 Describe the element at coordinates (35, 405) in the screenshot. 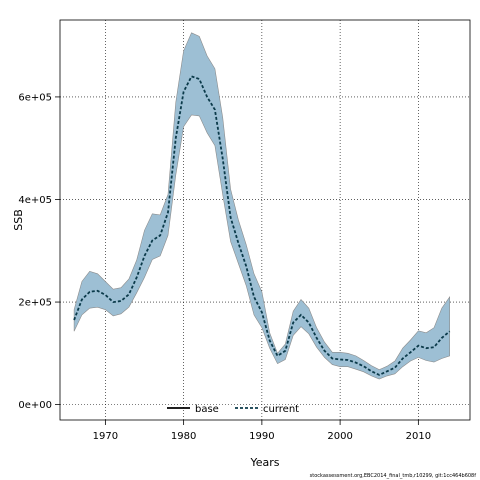

I see `y-tick-label-0: 0e+00` at that location.